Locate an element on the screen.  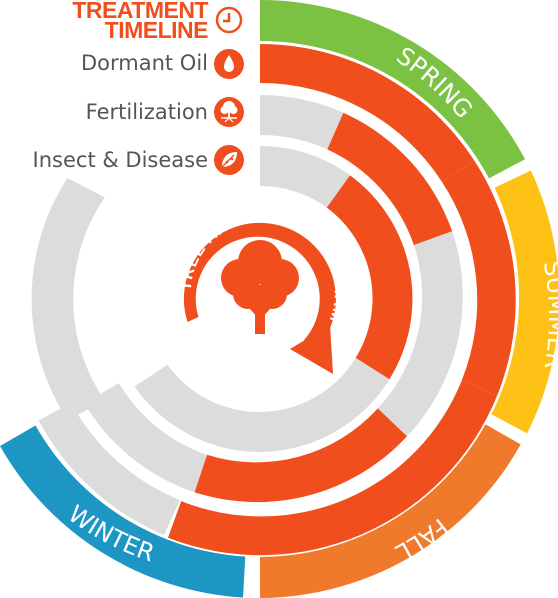
season-label-summer: SUMMER is located at coordinates (548, 315).